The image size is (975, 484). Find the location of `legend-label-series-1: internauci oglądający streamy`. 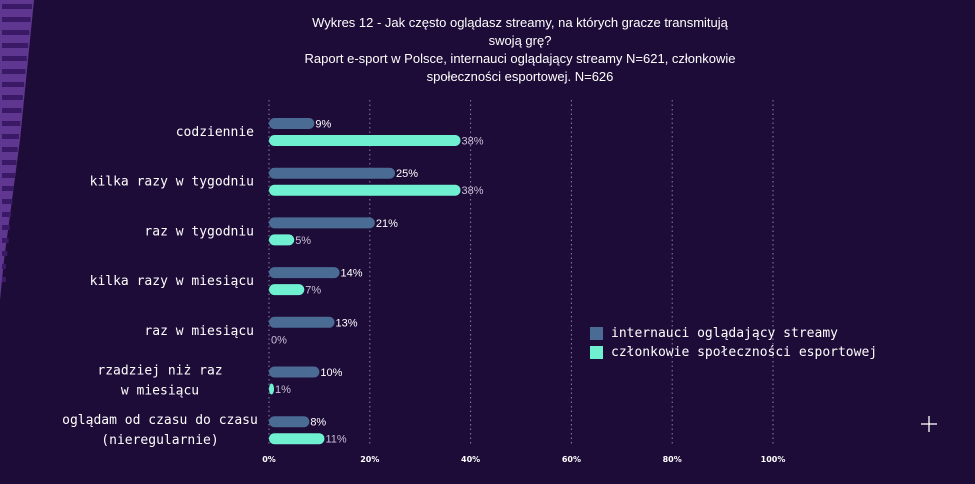

legend-label-series-1: internauci oglądający streamy is located at coordinates (724, 333).